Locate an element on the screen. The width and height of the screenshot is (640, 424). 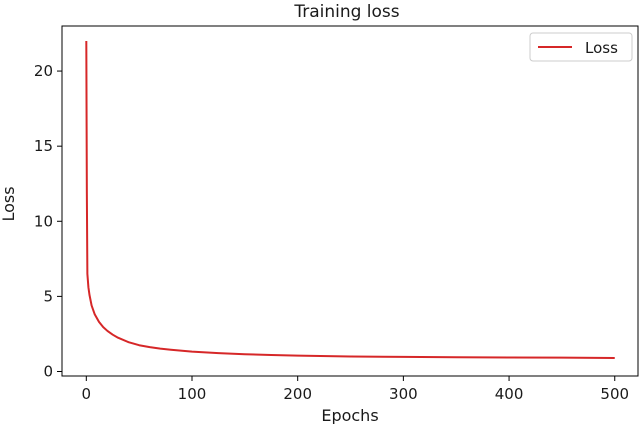
y-tick-label: 0 is located at coordinates (48, 371).